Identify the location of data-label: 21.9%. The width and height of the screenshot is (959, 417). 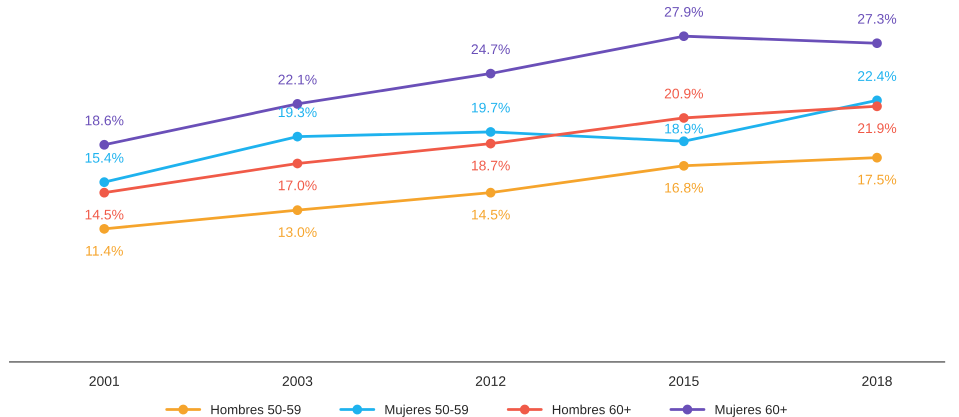
(877, 128).